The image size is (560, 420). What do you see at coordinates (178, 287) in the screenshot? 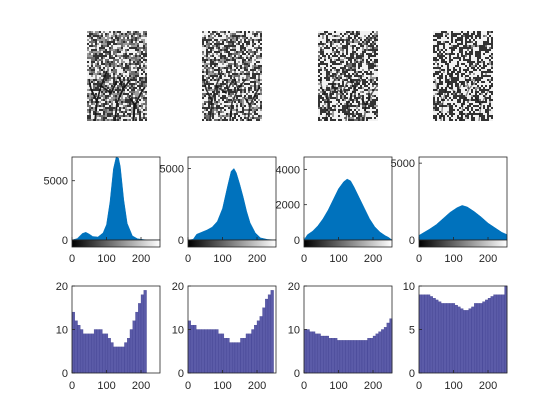
I see `y-tick-label: 20` at bounding box center [178, 287].